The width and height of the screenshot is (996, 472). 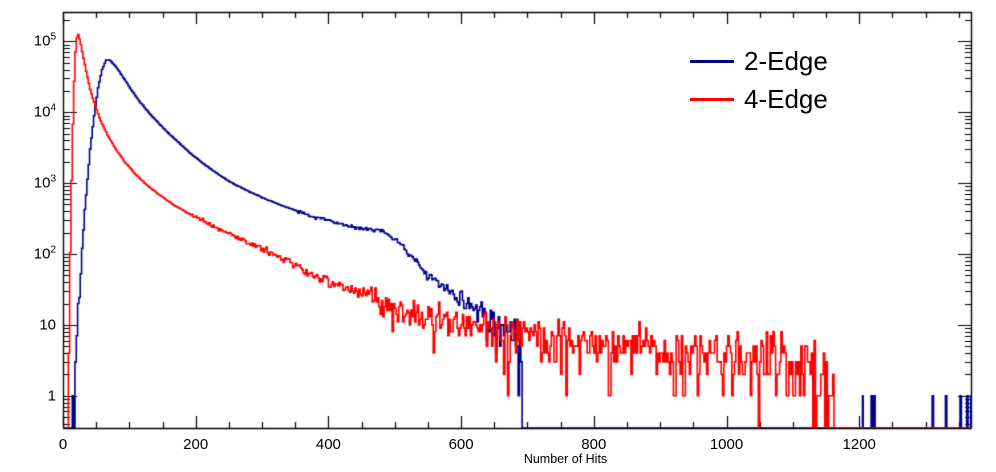 I want to click on x-tick-label-1: 200, so click(x=196, y=444).